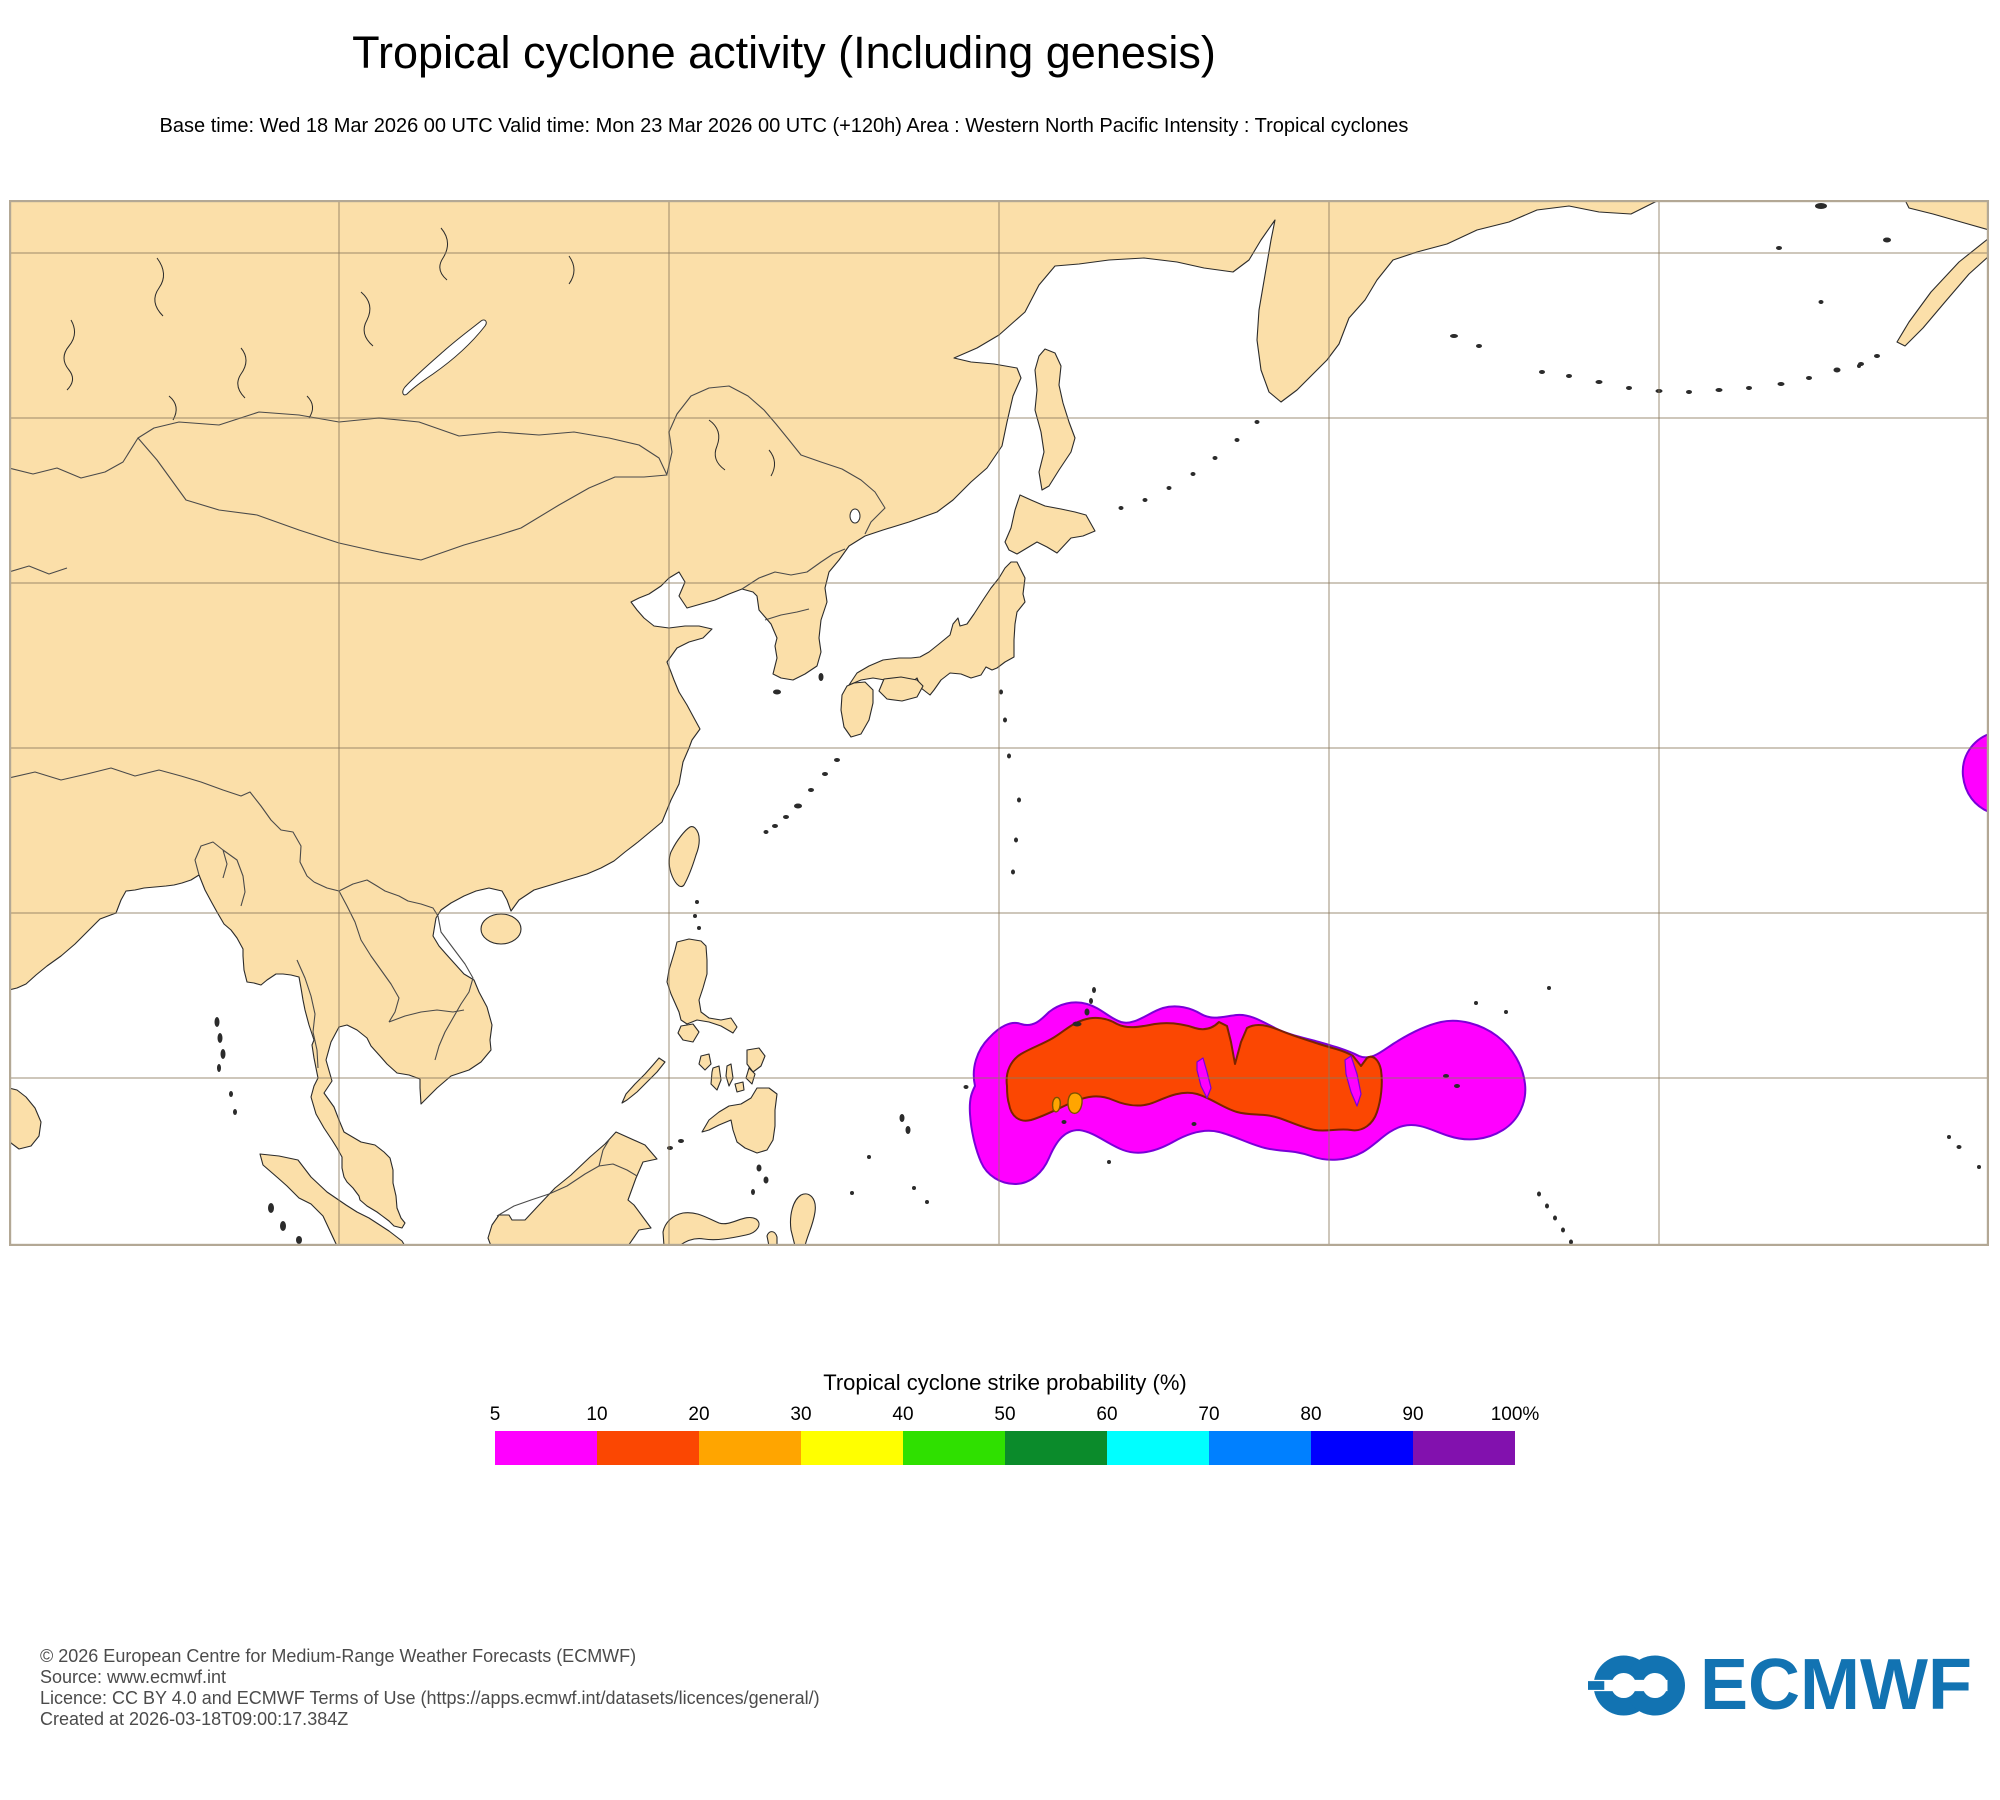  What do you see at coordinates (739, 1120) in the screenshot?
I see `island-mindanao` at bounding box center [739, 1120].